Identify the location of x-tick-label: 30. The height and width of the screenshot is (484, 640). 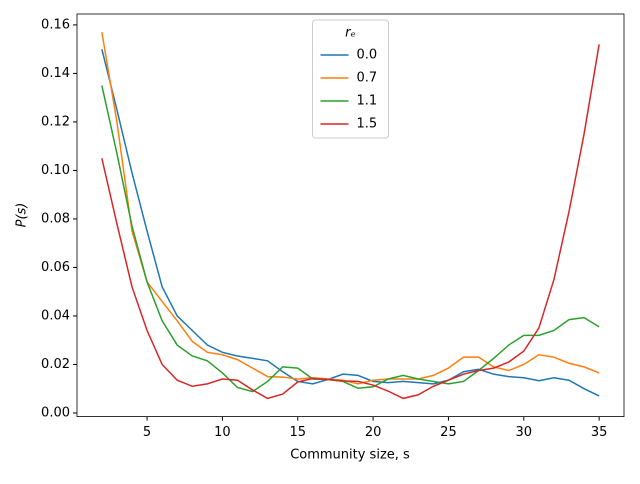
(524, 432).